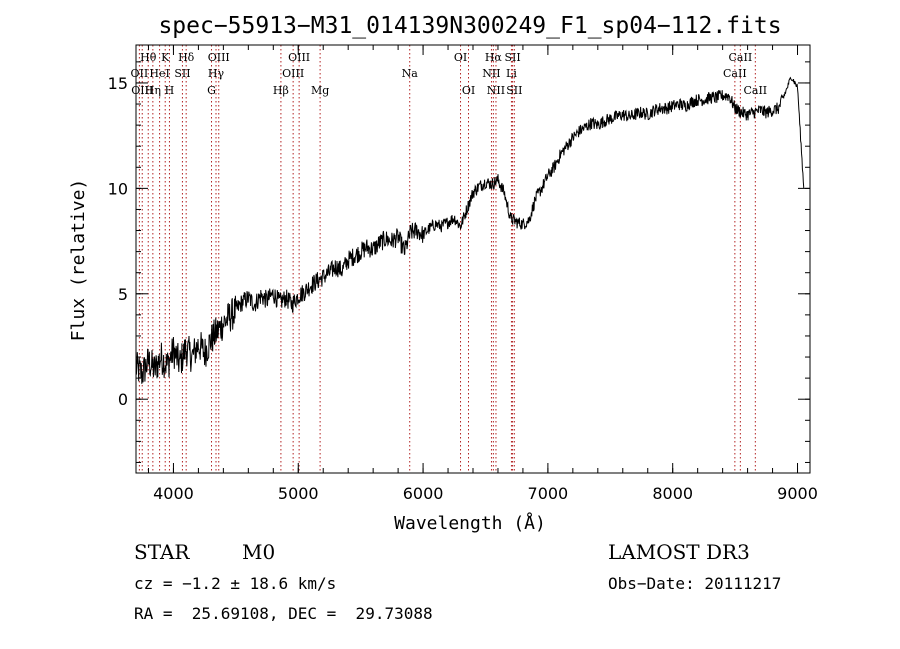  I want to click on x-tick-label: 7000, so click(548, 493).